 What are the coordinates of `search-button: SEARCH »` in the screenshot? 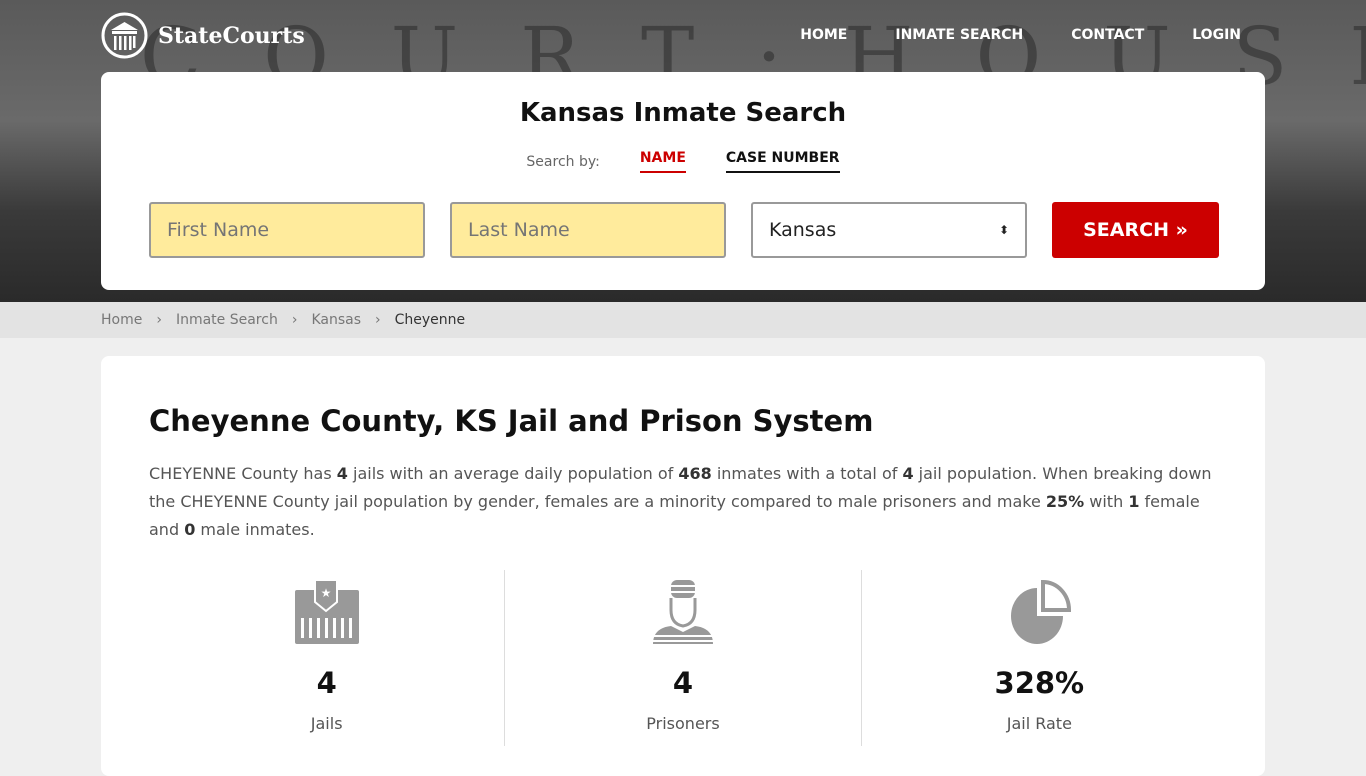 It's located at (1135, 230).